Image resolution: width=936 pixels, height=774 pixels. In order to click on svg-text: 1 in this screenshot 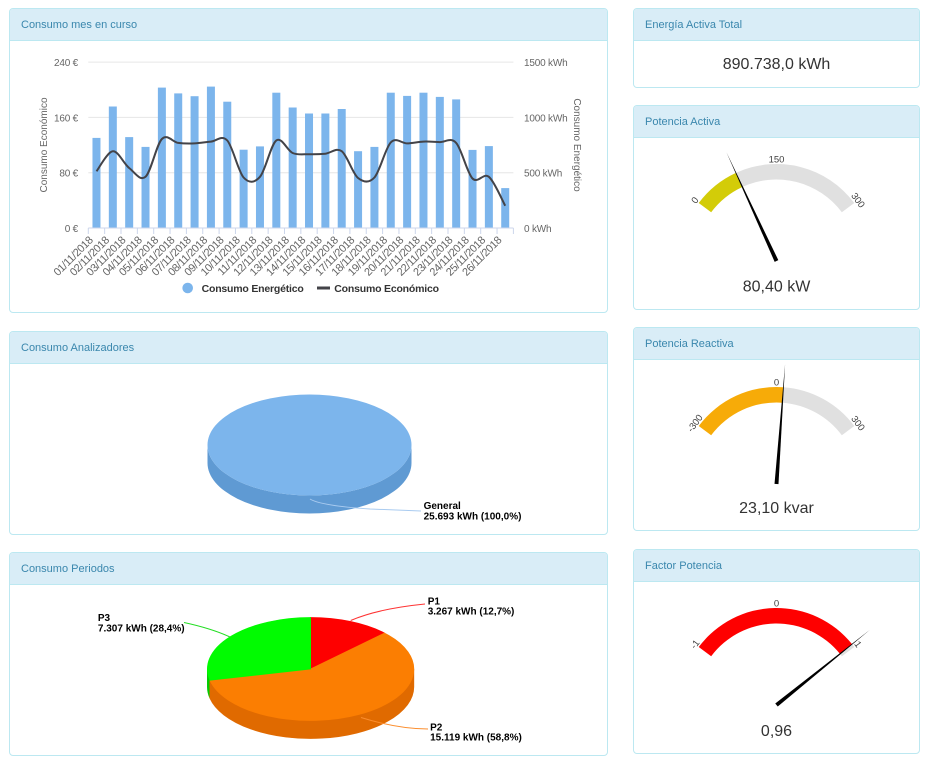, I will do `click(858, 644)`.